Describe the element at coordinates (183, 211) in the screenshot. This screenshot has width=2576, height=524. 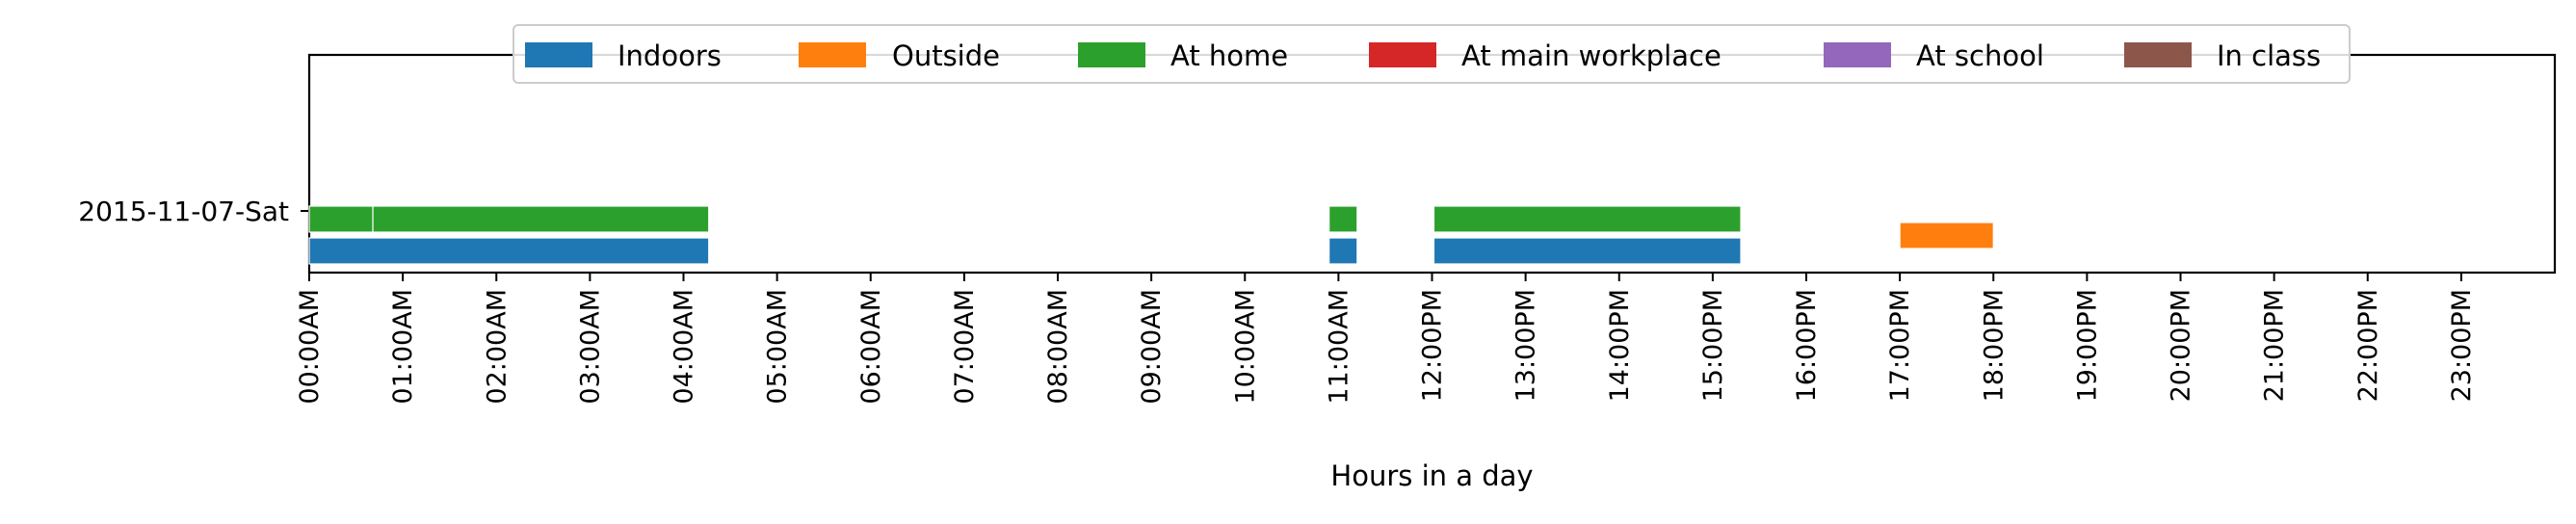
I see `y-tick-label: 2015-11-07-Sat` at that location.